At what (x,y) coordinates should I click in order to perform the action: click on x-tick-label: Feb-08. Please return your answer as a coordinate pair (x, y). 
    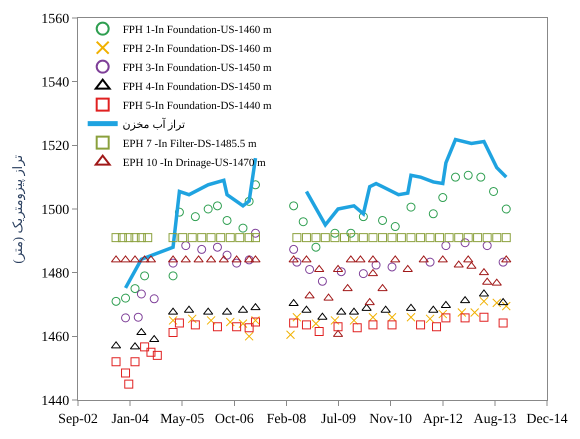
    Looking at the image, I should click on (286, 419).